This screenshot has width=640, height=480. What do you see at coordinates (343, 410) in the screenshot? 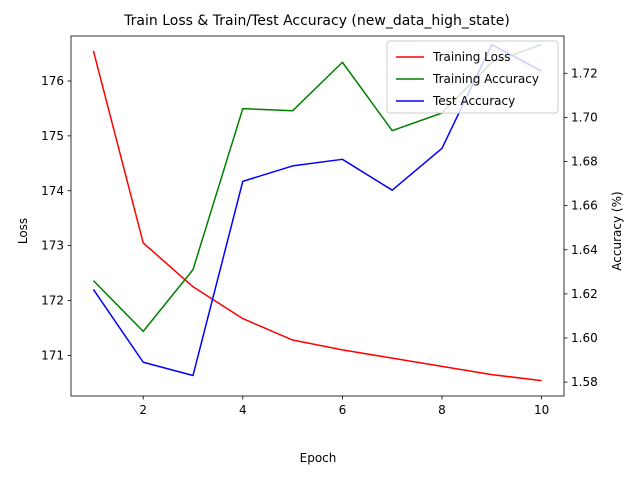
I see `x-tick-label: 6` at bounding box center [343, 410].